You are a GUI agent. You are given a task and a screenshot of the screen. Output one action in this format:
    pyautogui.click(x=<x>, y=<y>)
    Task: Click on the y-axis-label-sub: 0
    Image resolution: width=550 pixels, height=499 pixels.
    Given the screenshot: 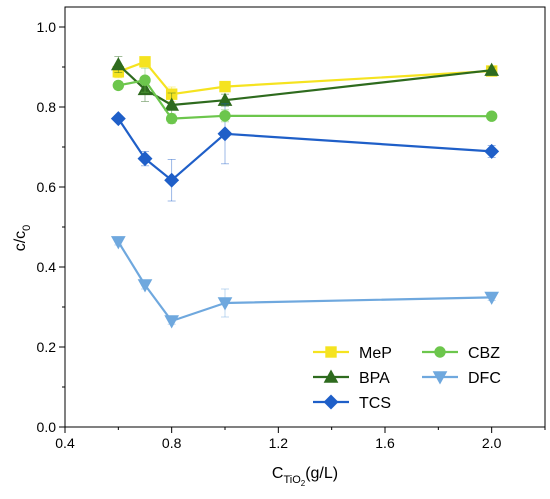 What is the action you would take?
    pyautogui.click(x=27, y=228)
    